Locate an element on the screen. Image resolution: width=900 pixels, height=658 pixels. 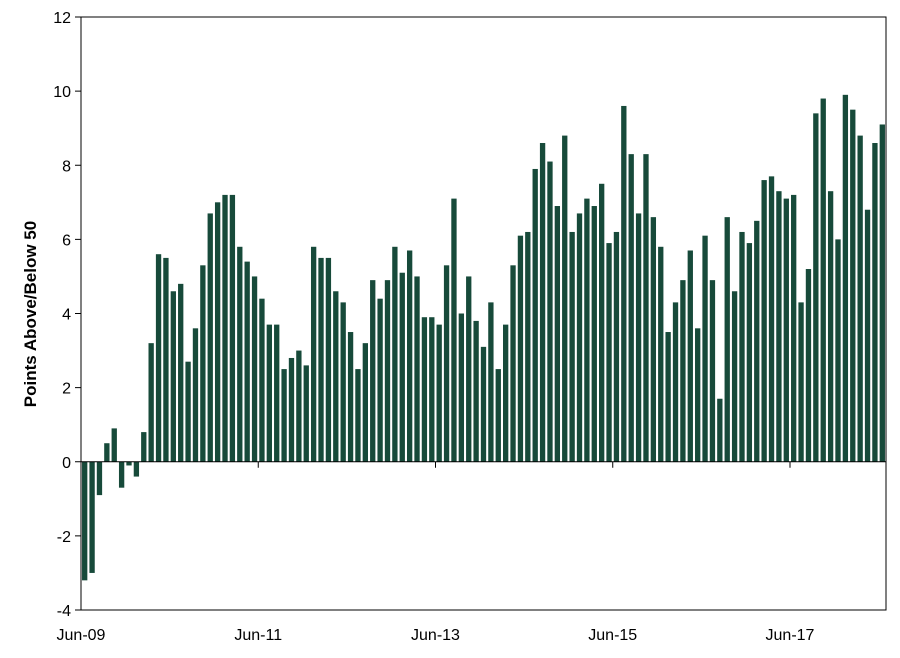
y-tick-label: 10 is located at coordinates (62, 92).